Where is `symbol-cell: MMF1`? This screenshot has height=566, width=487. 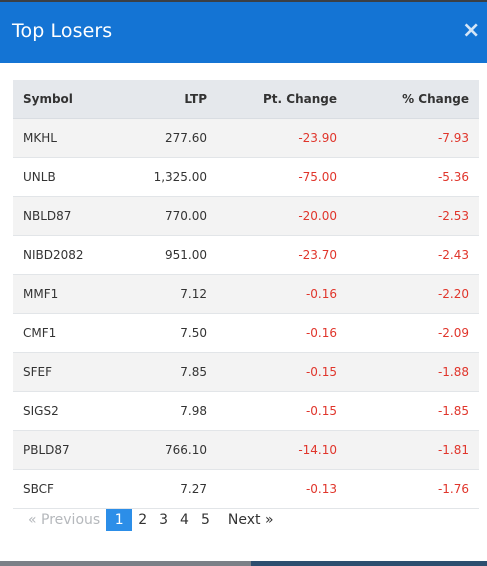 symbol-cell: MMF1 is located at coordinates (67, 294).